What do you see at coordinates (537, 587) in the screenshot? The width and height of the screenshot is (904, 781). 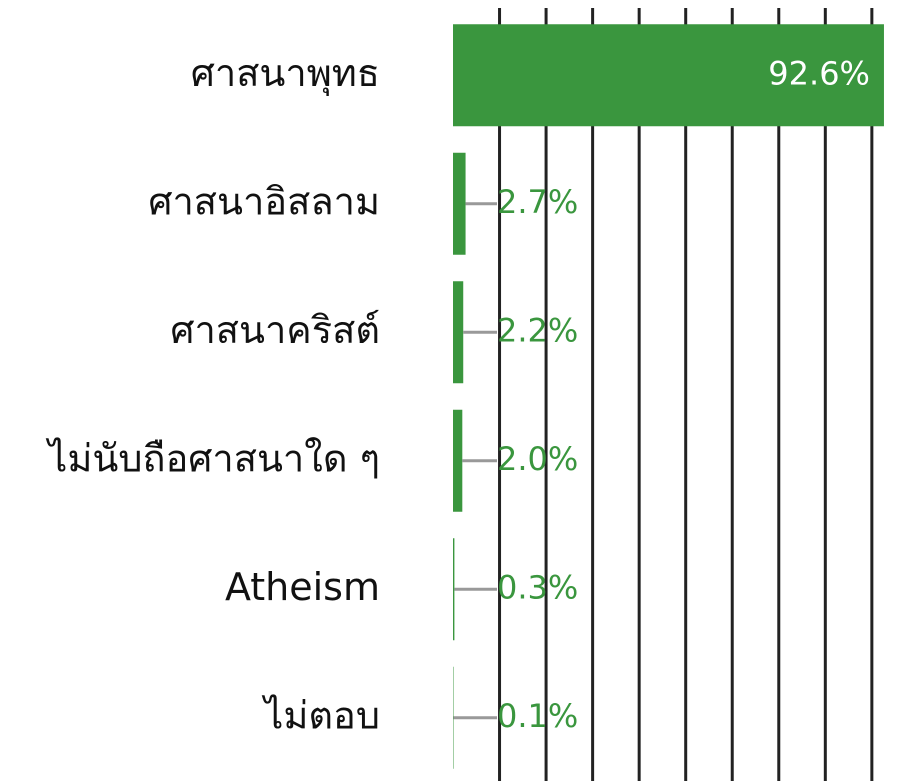 I see `value-label: 0.3%` at bounding box center [537, 587].